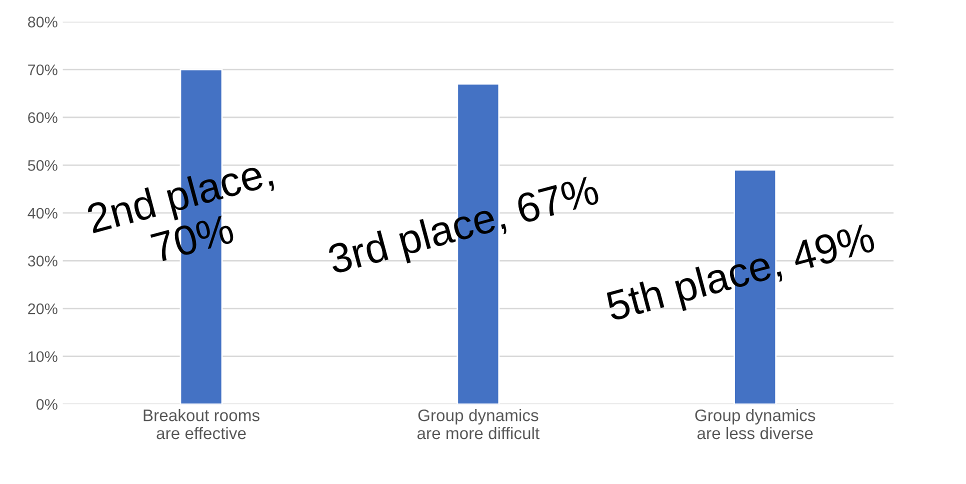  I want to click on data-label: 2nd place, 70%, so click(181, 209).